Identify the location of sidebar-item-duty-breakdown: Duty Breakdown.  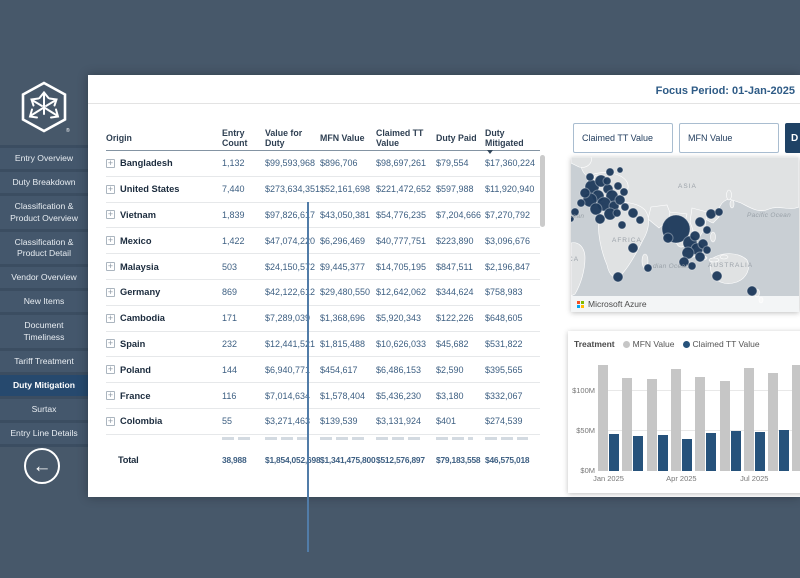
(44, 181).